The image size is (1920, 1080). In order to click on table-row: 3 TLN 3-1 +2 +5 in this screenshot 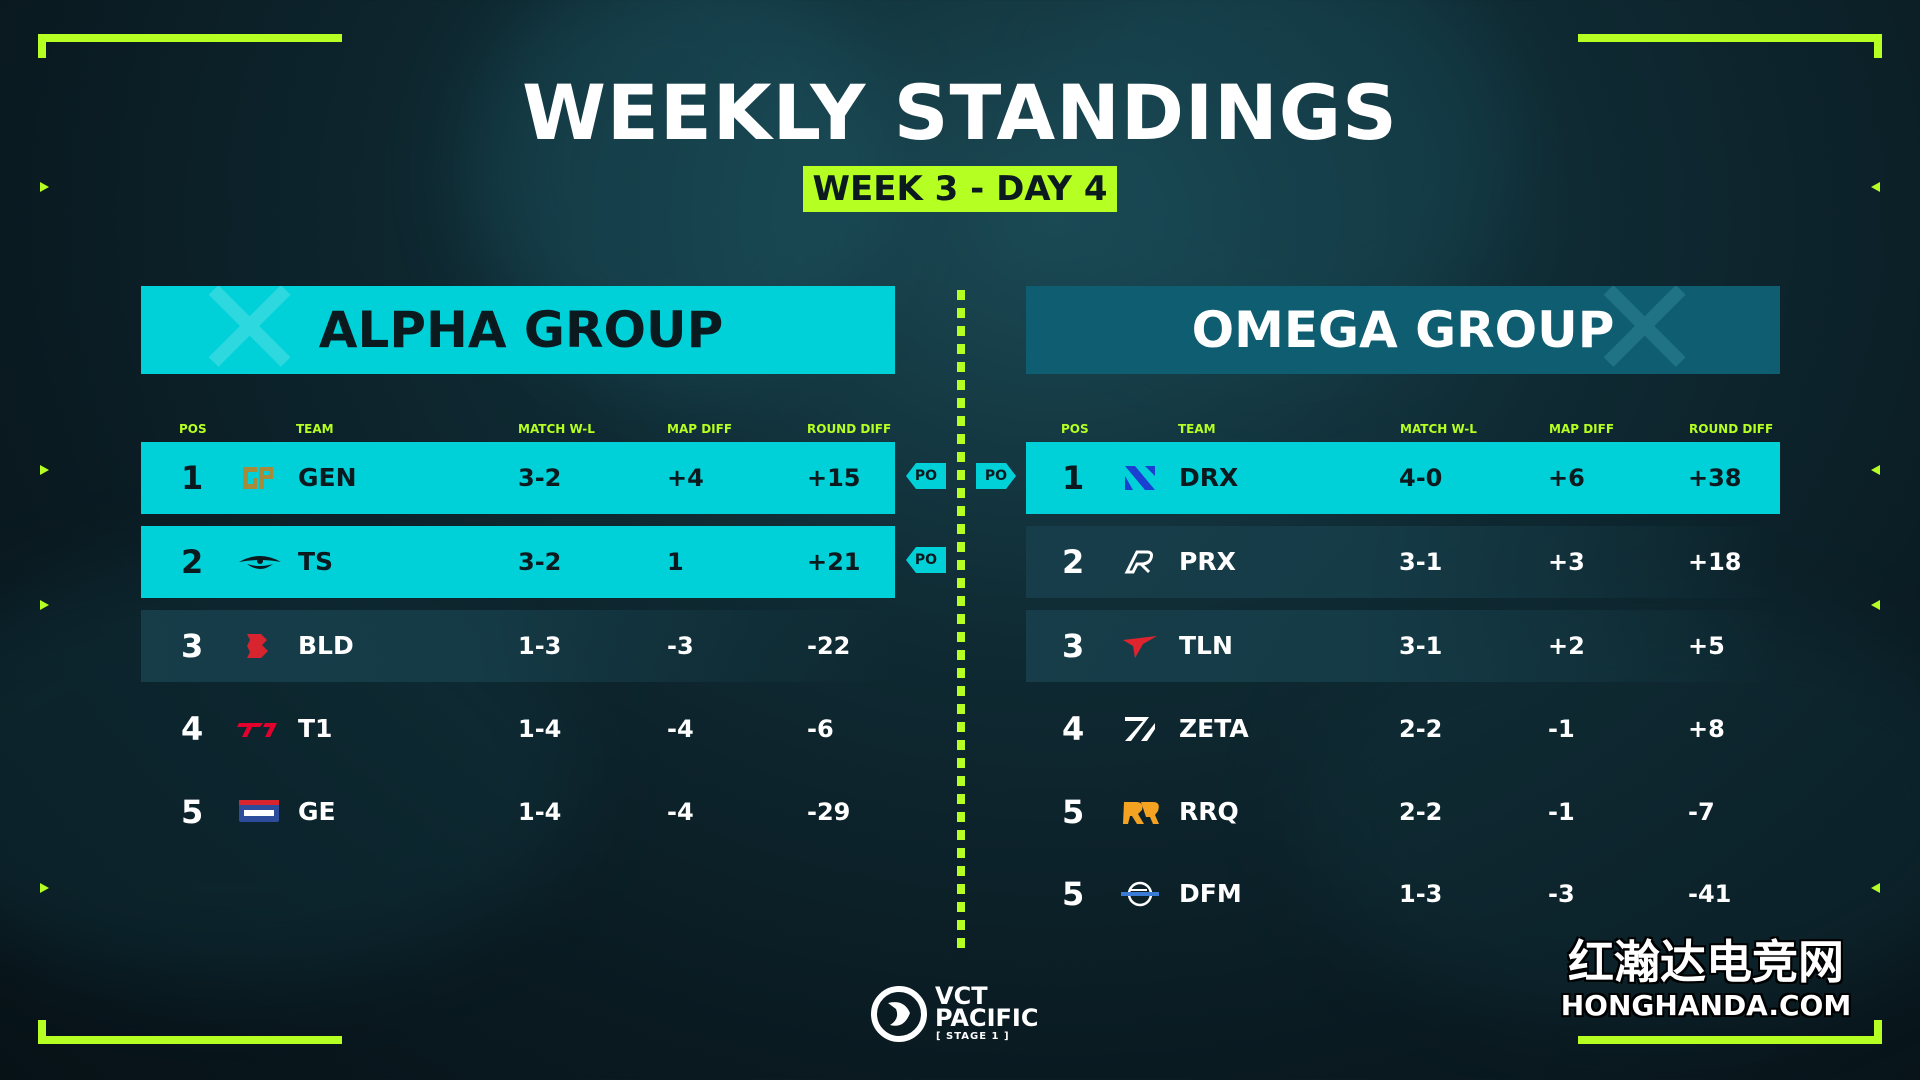, I will do `click(1403, 646)`.